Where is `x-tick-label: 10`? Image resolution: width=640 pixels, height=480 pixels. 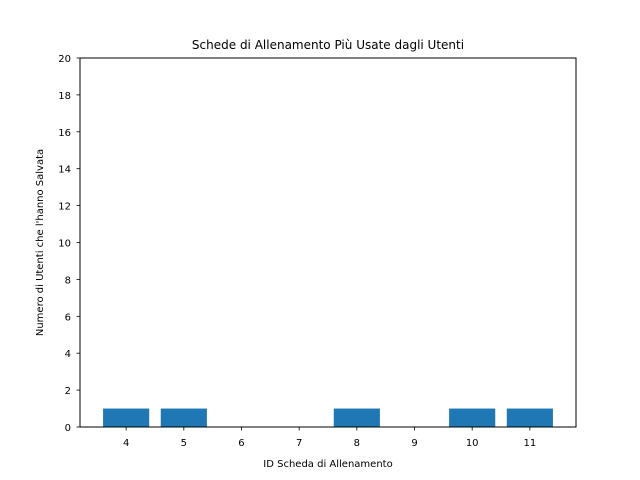
x-tick-label: 10 is located at coordinates (472, 443).